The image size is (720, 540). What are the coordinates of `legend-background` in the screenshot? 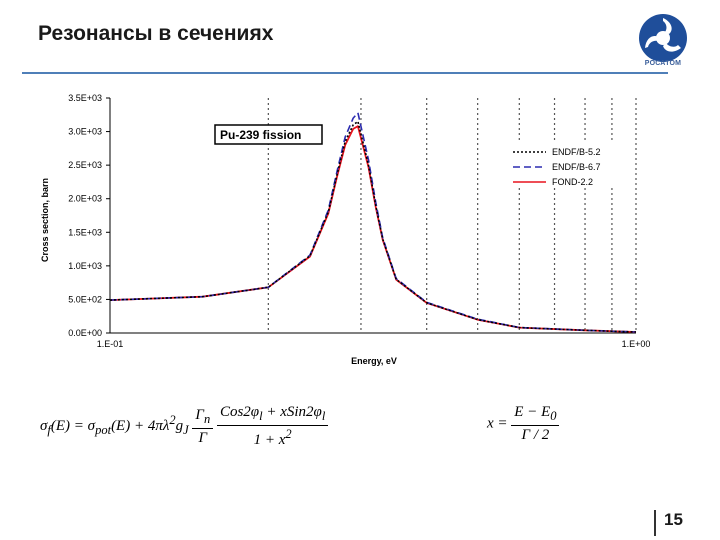 It's located at (572, 164).